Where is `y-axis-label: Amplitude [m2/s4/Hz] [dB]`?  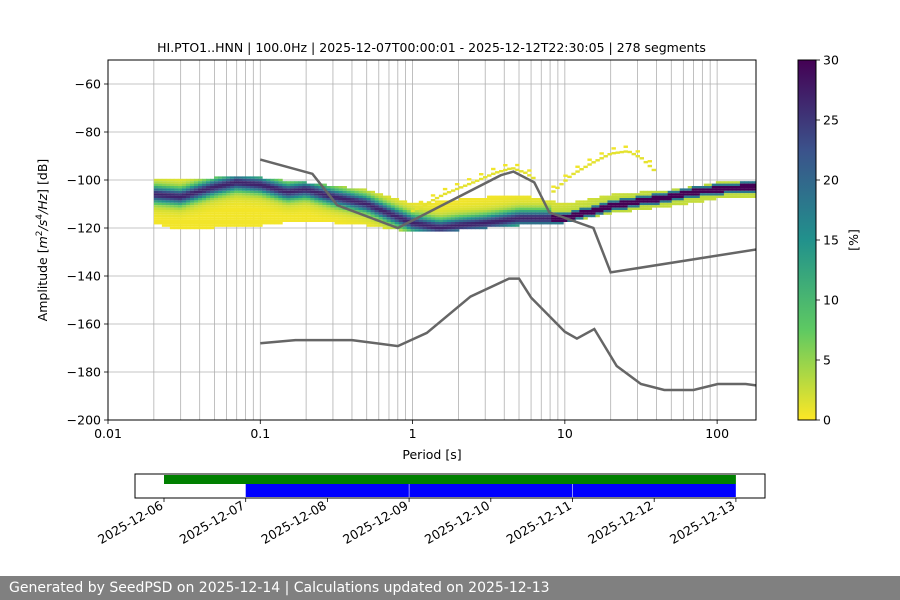
y-axis-label: Amplitude [m2/s4/Hz] [dB] is located at coordinates (42, 240).